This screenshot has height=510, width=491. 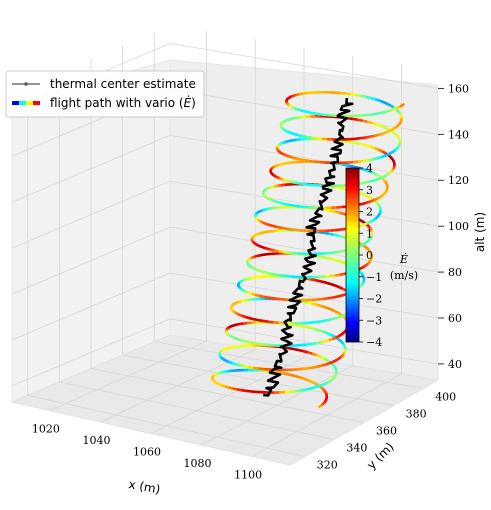 What do you see at coordinates (198, 463) in the screenshot?
I see `x-tick-label: 1080` at bounding box center [198, 463].